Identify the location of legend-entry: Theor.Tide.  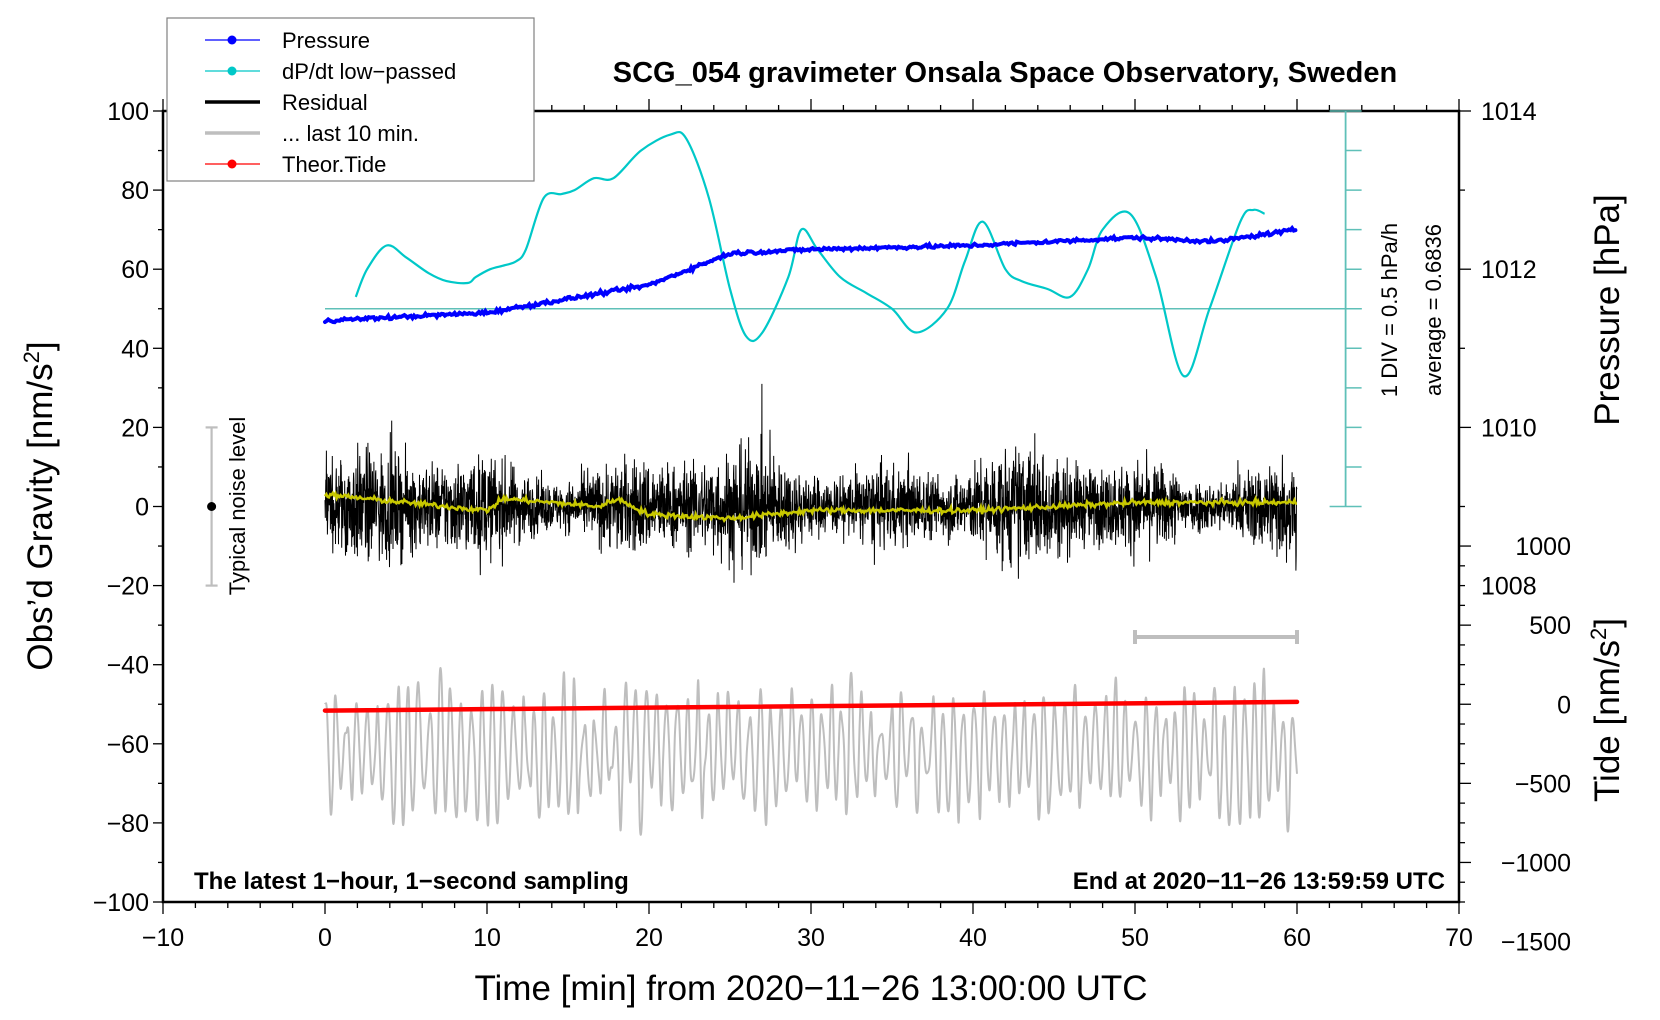
(295, 164).